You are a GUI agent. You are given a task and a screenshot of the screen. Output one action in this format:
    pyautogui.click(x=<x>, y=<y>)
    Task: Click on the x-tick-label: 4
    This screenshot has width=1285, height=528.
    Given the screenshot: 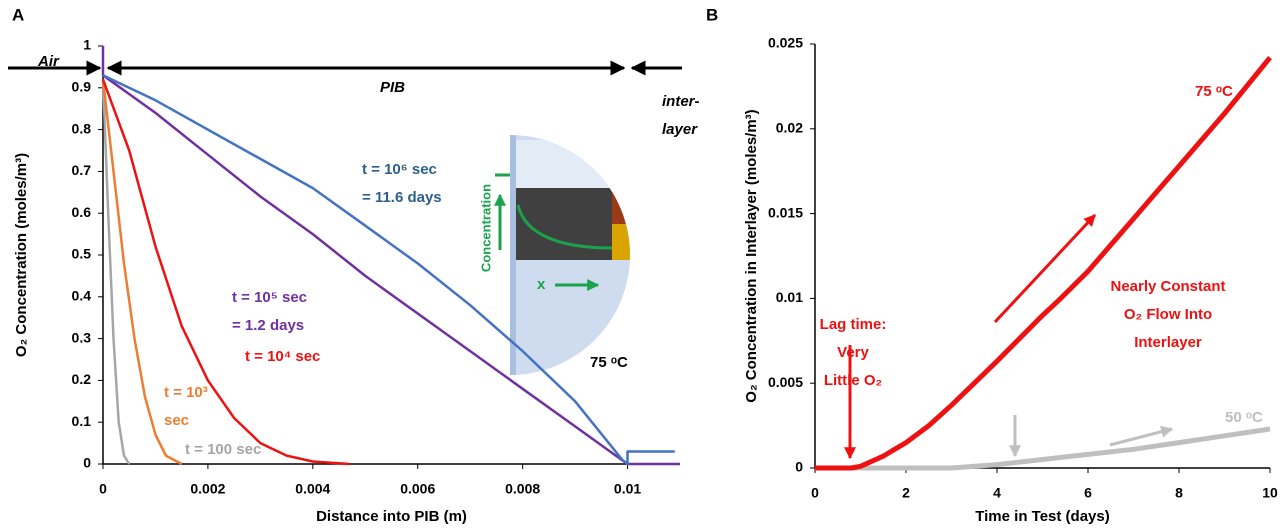 What is the action you would take?
    pyautogui.click(x=997, y=493)
    